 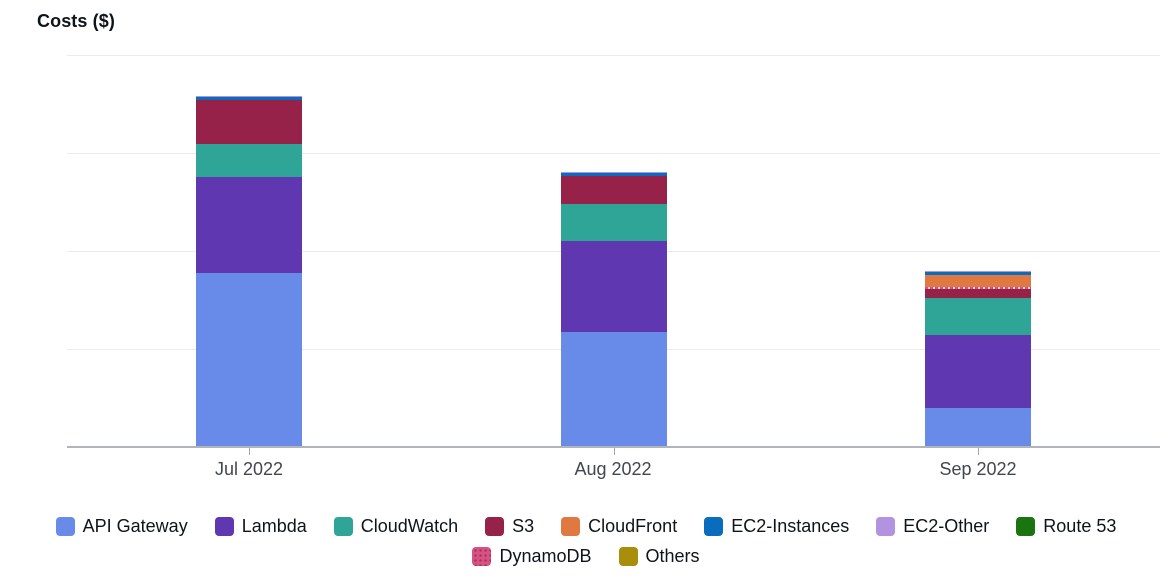 What do you see at coordinates (409, 525) in the screenshot?
I see `legend-label: CloudWatch` at bounding box center [409, 525].